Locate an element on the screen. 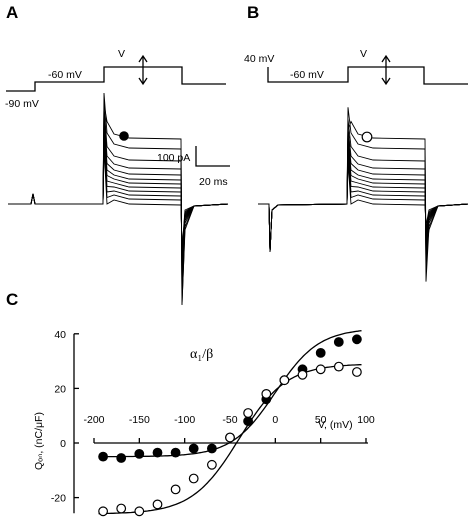 Image resolution: width=474 pixels, height=529 pixels. scale-bar-time-label: 20 ms is located at coordinates (213, 182).